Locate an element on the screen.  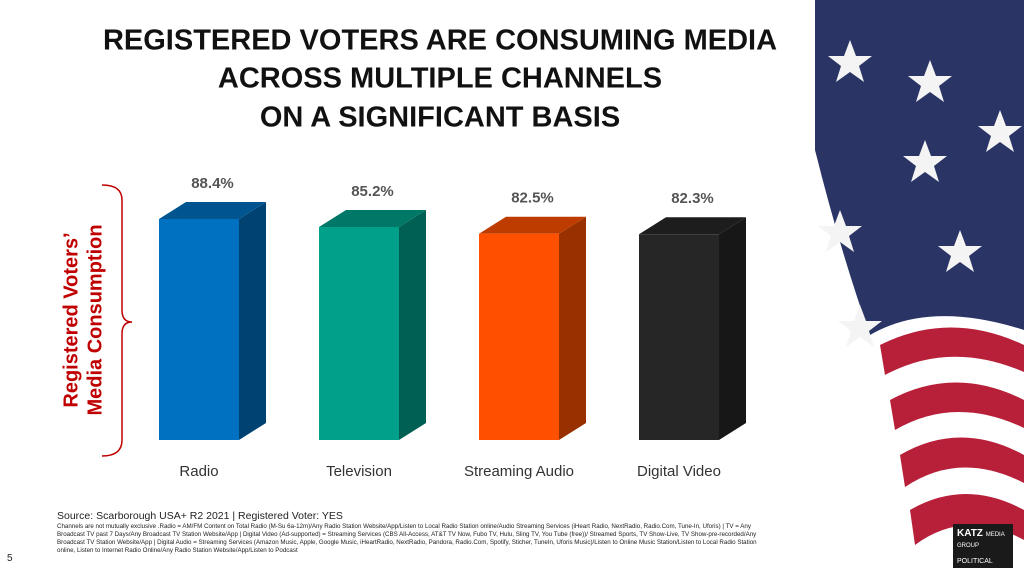
x-tick-label: Digital Video is located at coordinates (679, 471).